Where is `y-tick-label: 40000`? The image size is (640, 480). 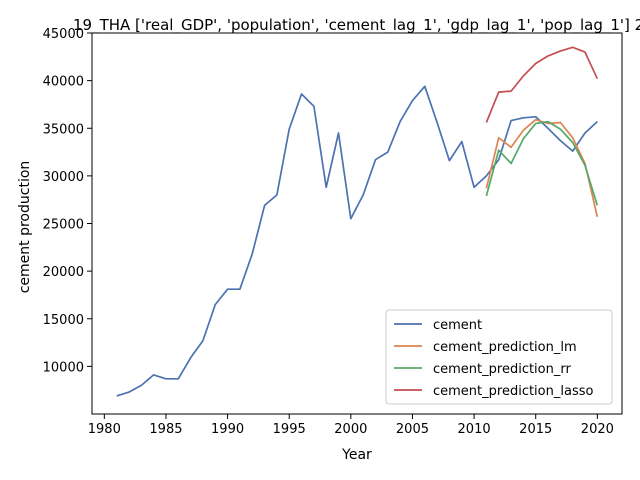 y-tick-label: 40000 is located at coordinates (63, 82).